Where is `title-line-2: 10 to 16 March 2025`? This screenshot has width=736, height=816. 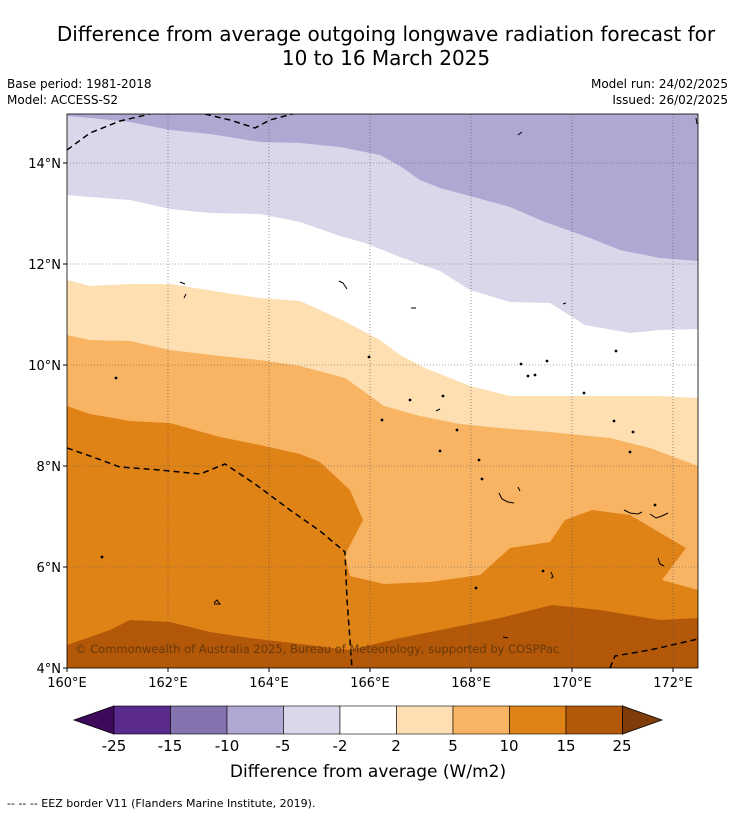
title-line-2: 10 to 16 March 2025 is located at coordinates (386, 58).